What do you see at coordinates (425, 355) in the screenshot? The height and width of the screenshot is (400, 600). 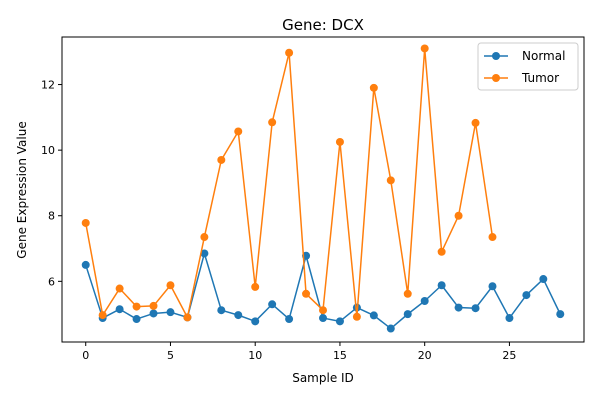 I see `x-tick-label: 20` at bounding box center [425, 355].